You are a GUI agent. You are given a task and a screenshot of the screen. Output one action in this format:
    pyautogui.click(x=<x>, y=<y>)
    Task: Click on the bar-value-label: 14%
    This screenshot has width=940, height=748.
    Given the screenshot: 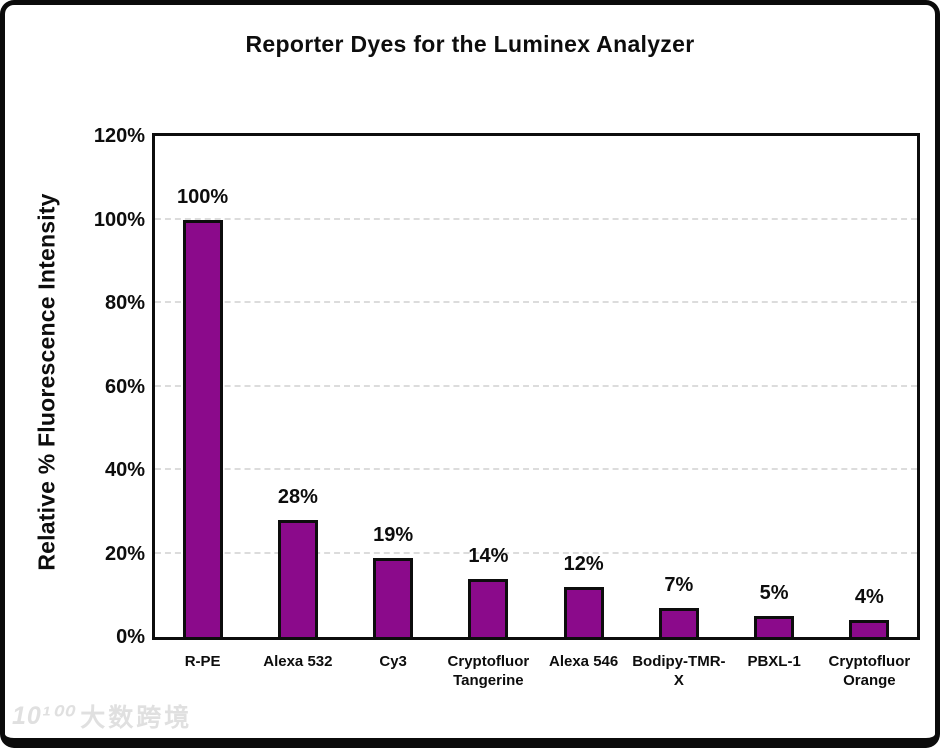 What is the action you would take?
    pyautogui.click(x=488, y=555)
    